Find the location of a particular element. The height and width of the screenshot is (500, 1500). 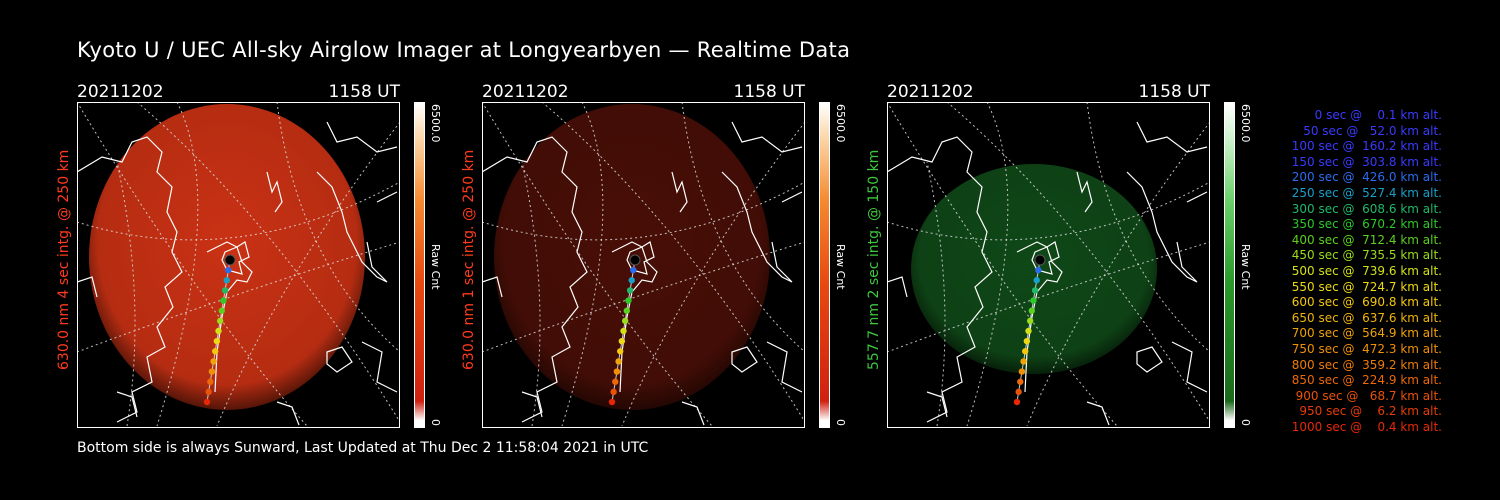

legend-row: 0 sec @ 0.1 km alt. is located at coordinates (1372, 115).